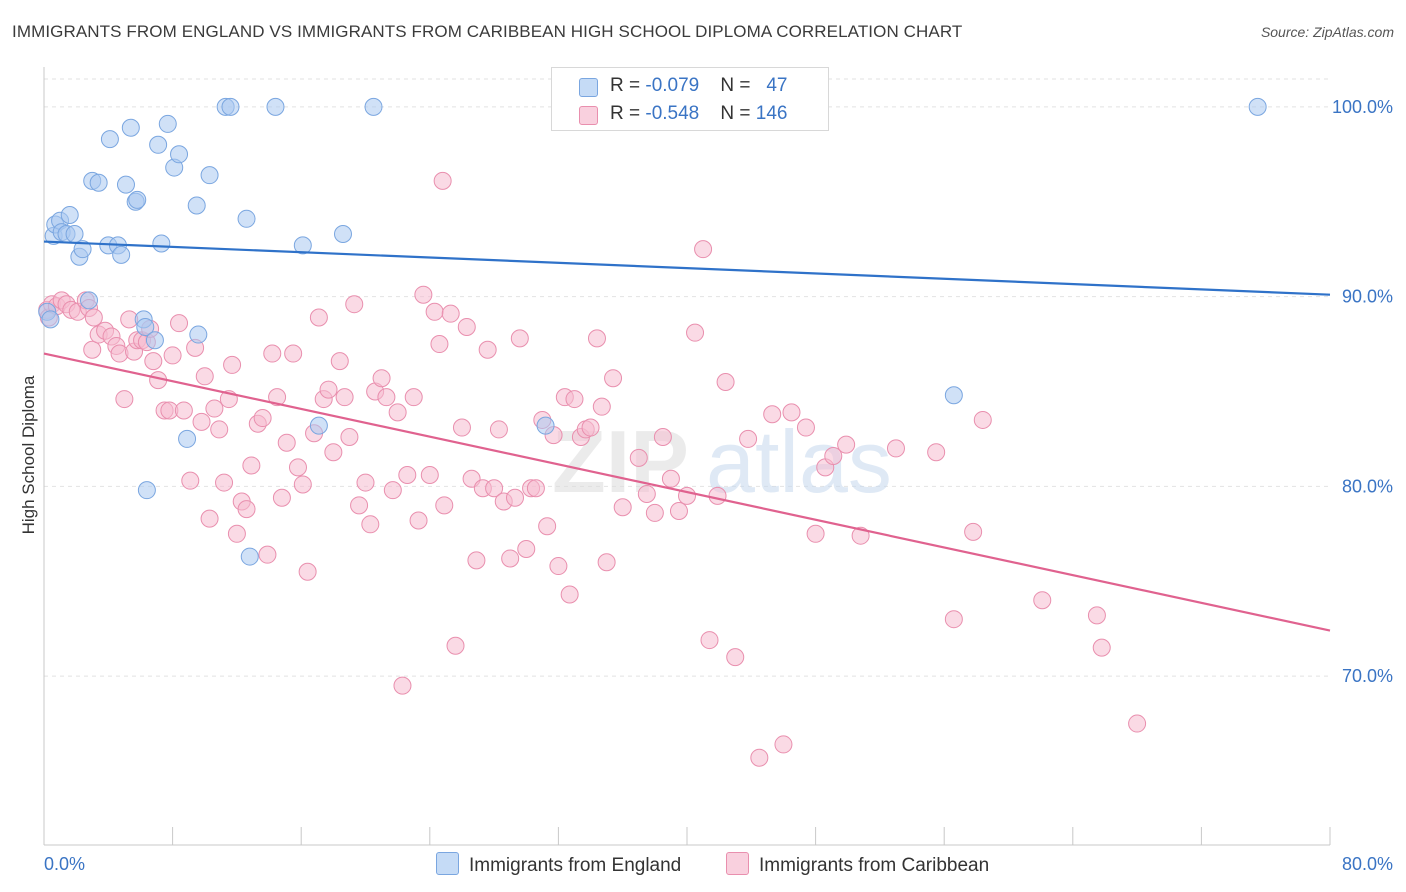  I want to click on y-tick-label: 100.0%, so click(1362, 107).